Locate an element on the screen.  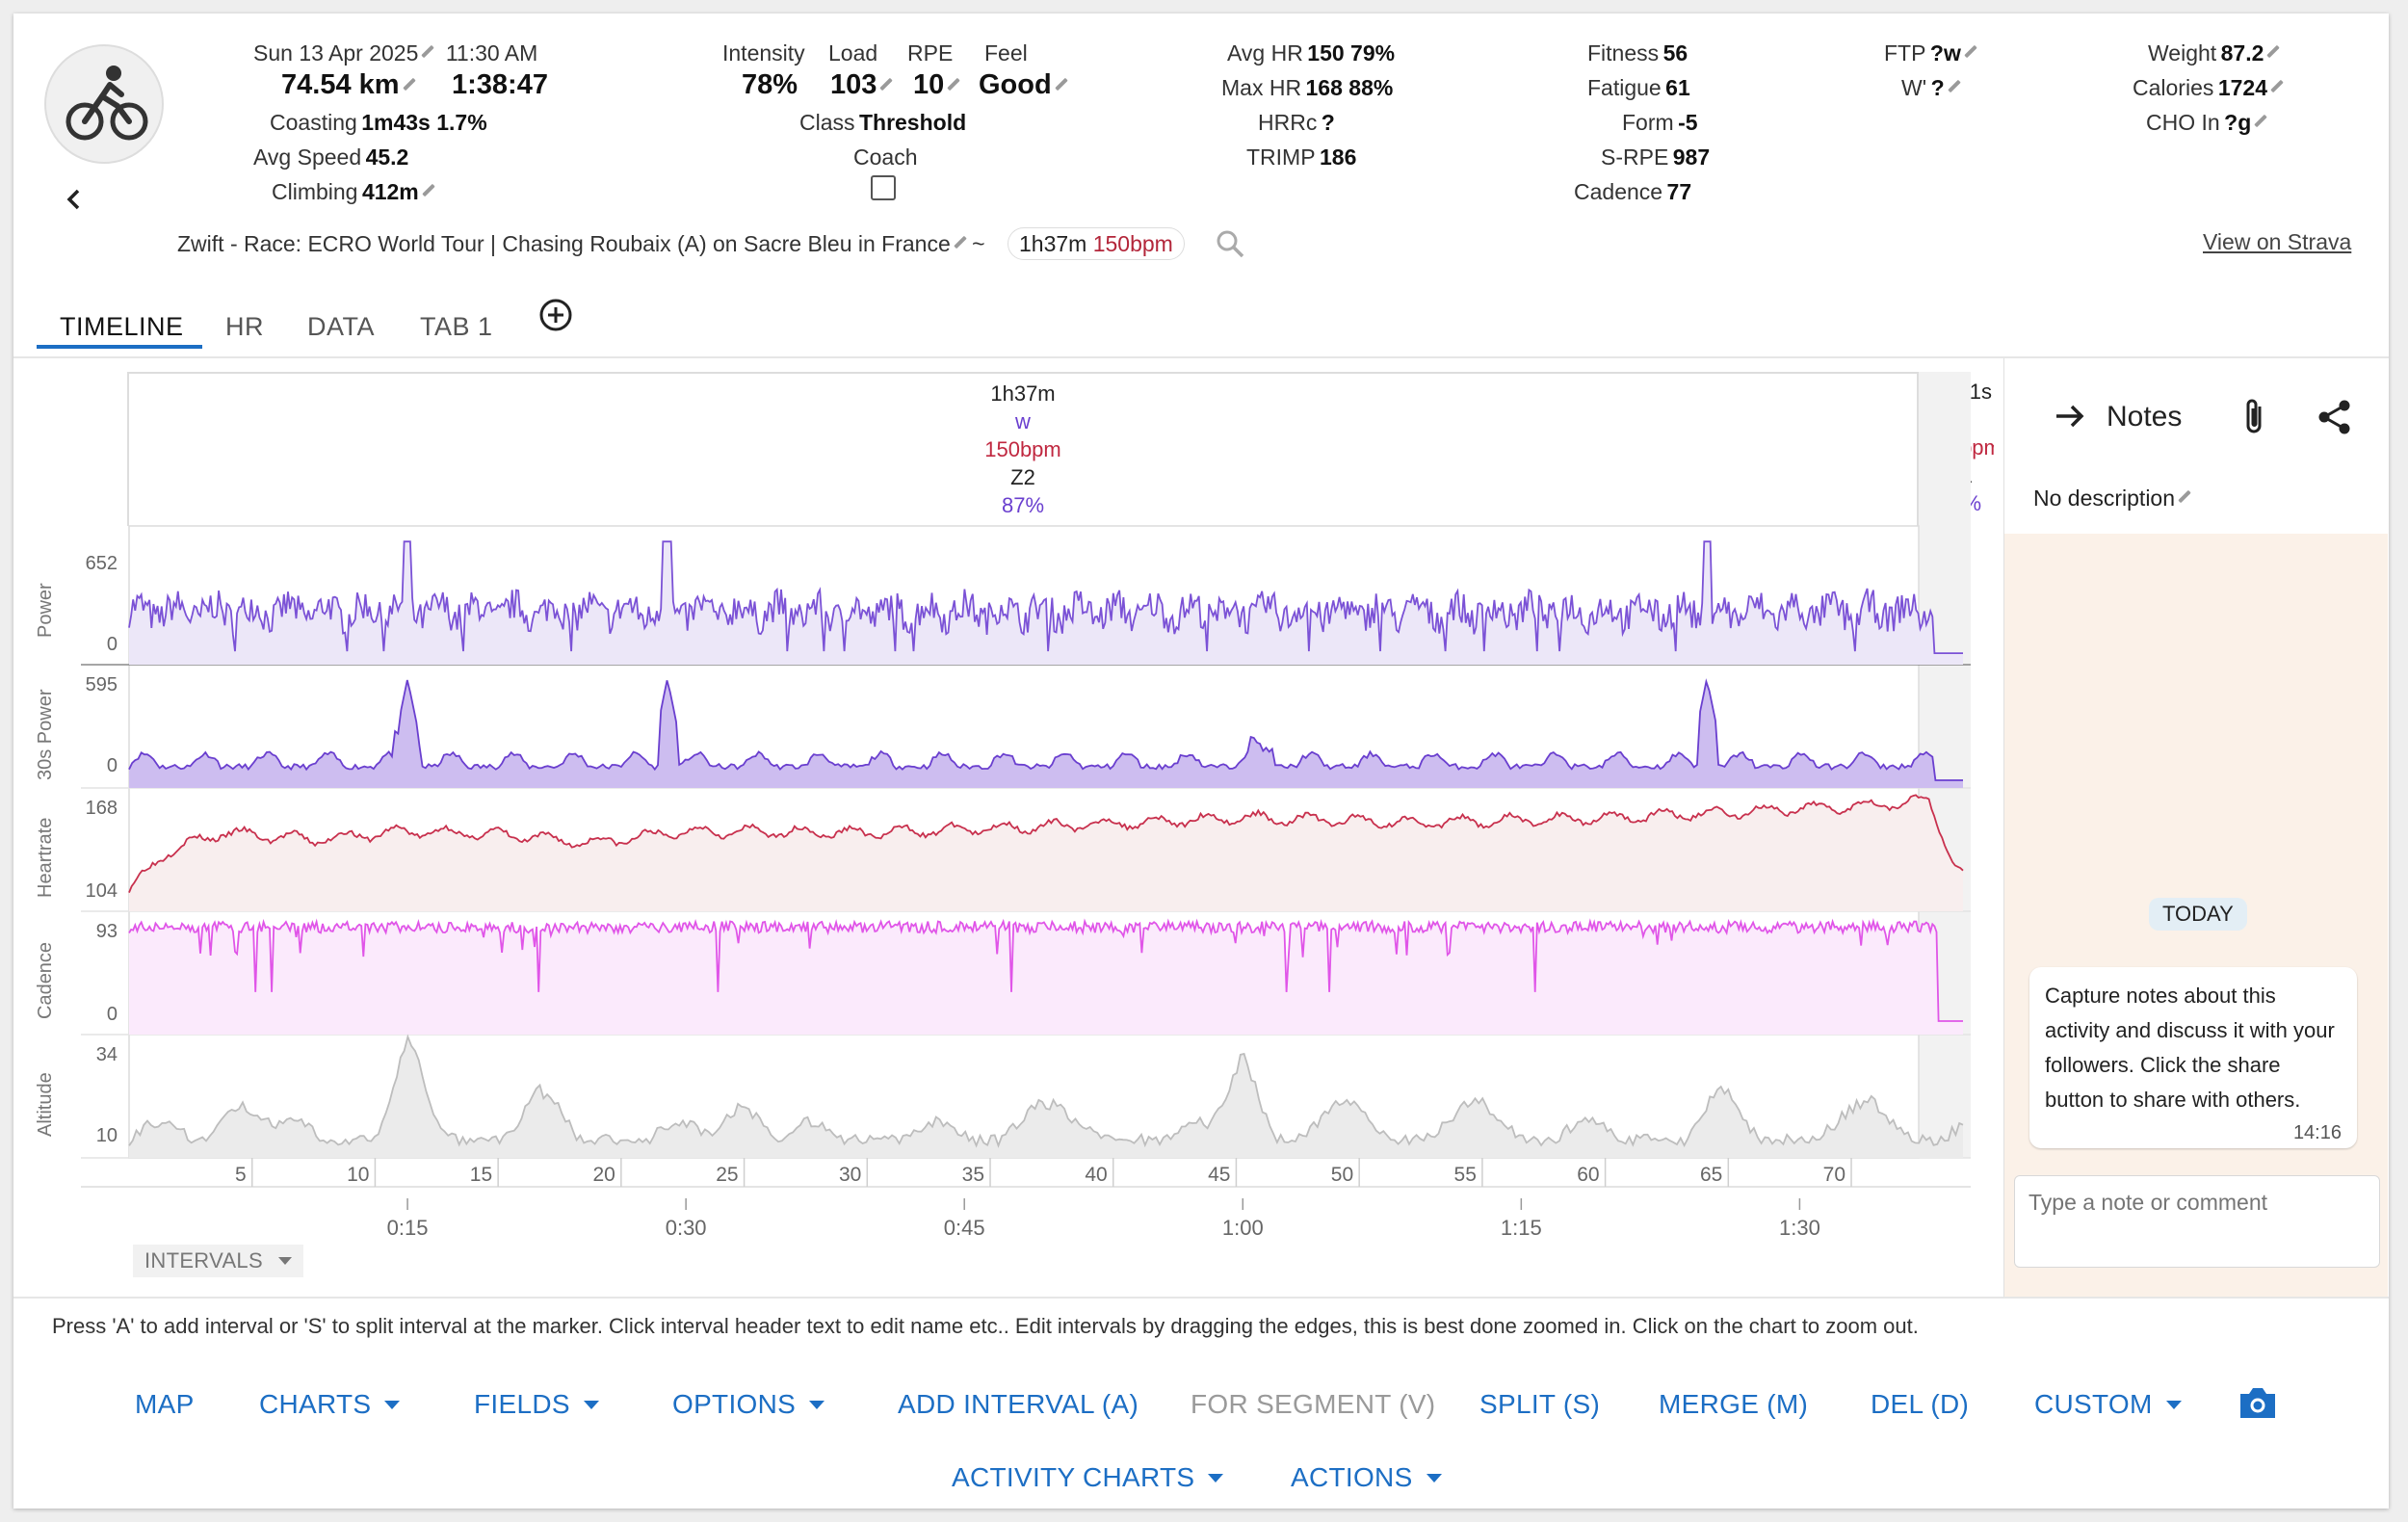
power-axis-max: 652 is located at coordinates (101, 563).